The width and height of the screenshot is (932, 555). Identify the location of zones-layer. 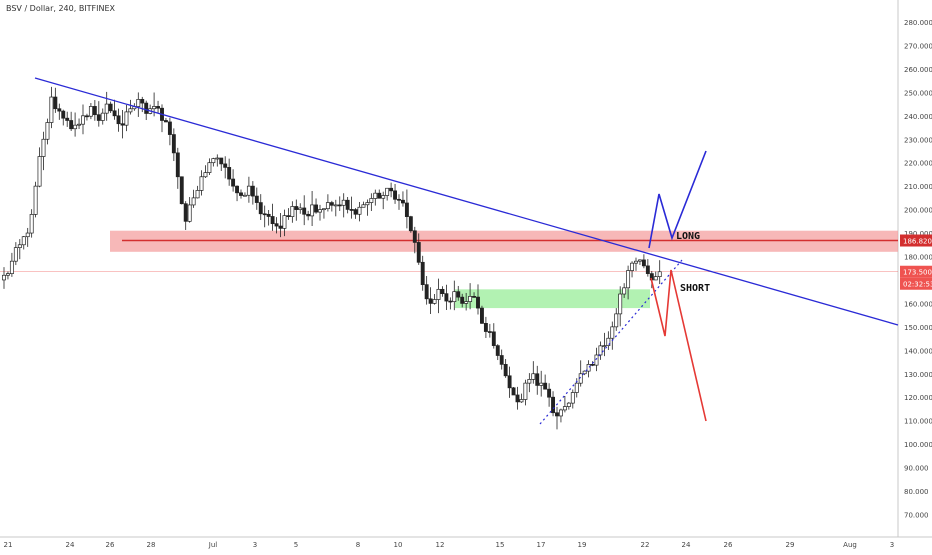
(449, 269).